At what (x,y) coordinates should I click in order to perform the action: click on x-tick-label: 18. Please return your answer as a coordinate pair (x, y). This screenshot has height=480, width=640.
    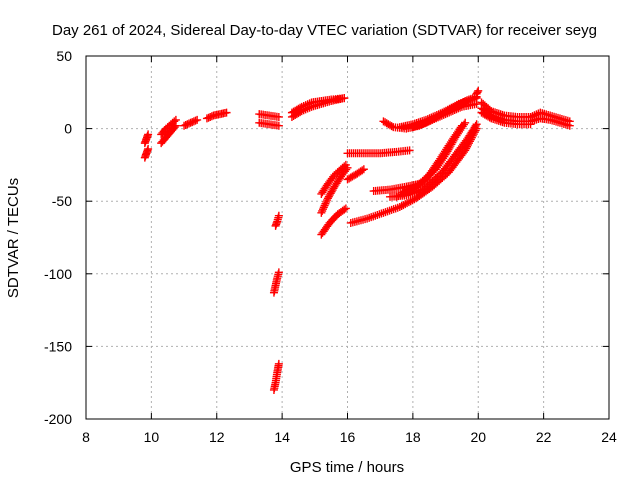
    Looking at the image, I should click on (413, 437).